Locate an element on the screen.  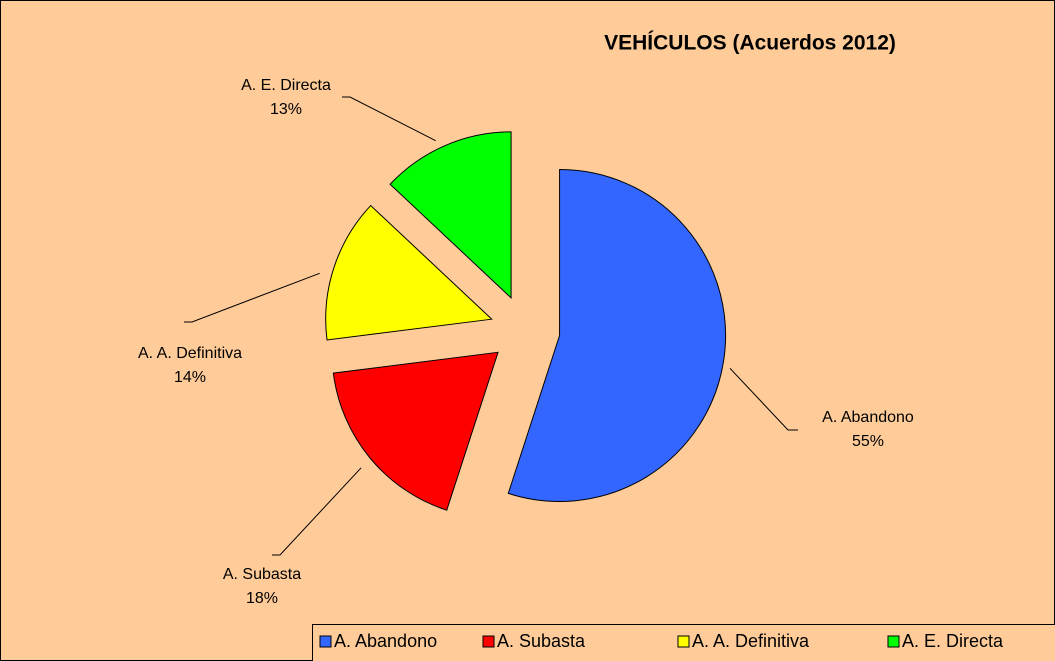
legend-label: A. Subasta is located at coordinates (541, 641).